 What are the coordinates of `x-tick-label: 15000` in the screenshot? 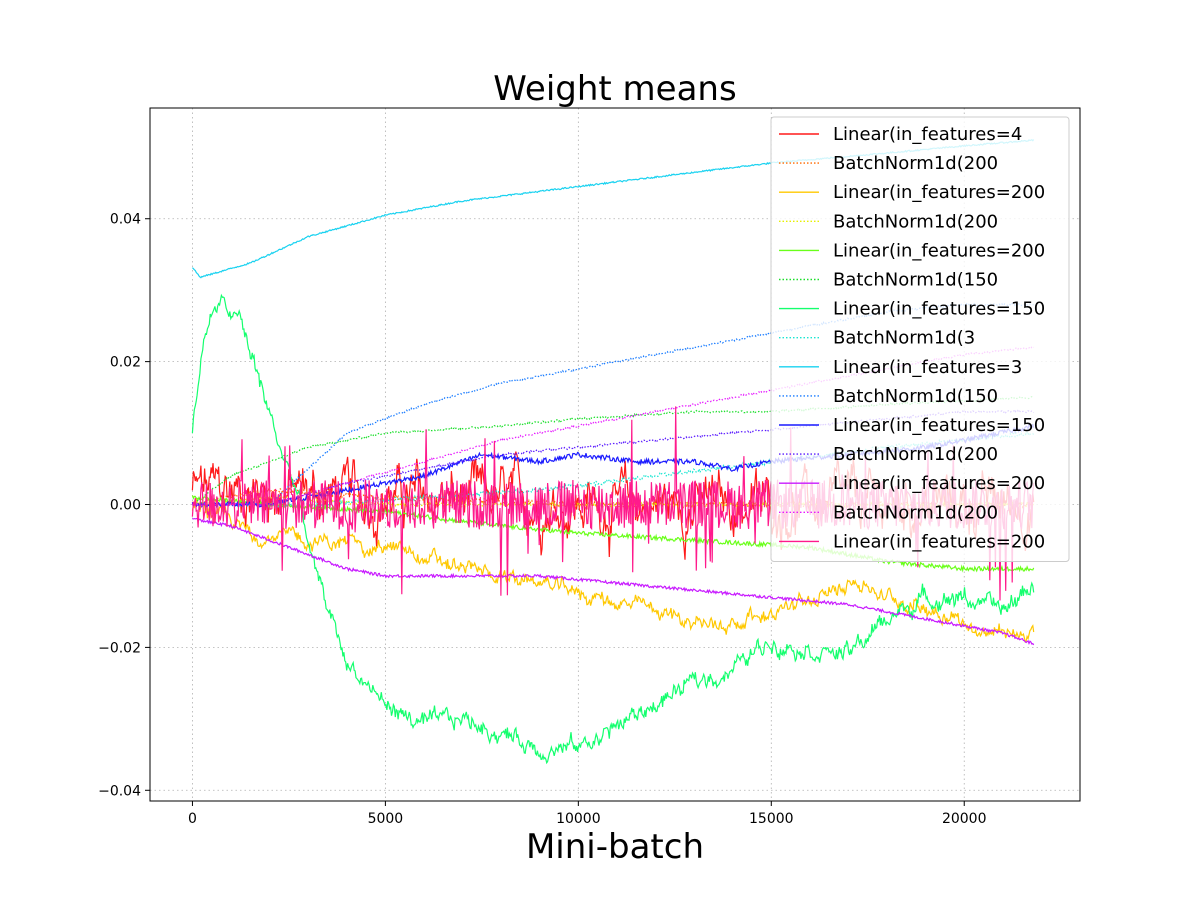 It's located at (771, 819).